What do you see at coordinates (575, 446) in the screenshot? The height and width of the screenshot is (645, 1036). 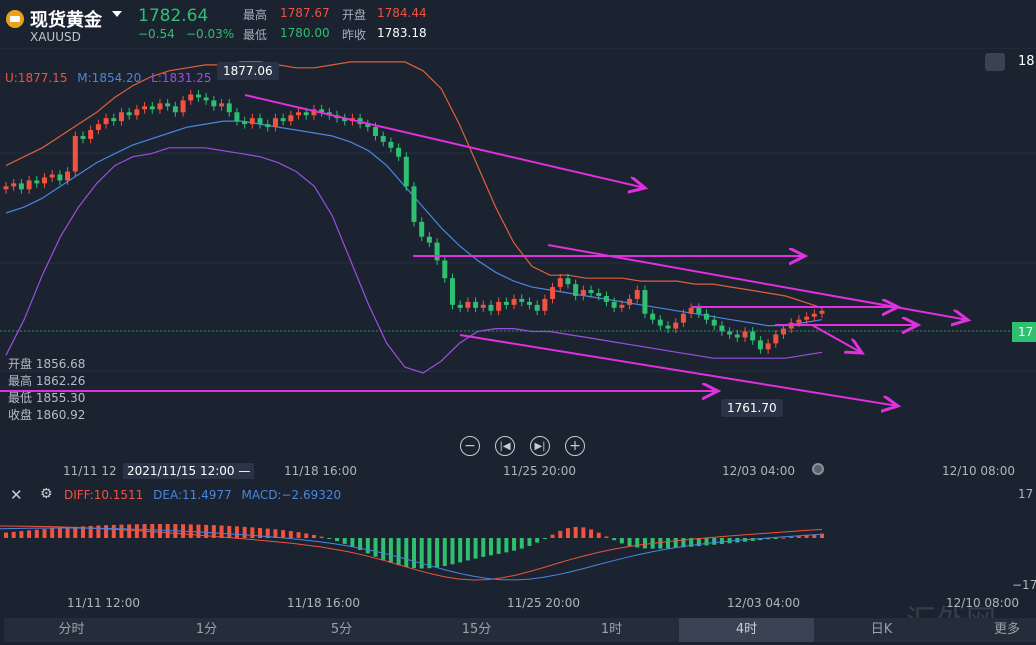 I see `zoom-in-button: +` at bounding box center [575, 446].